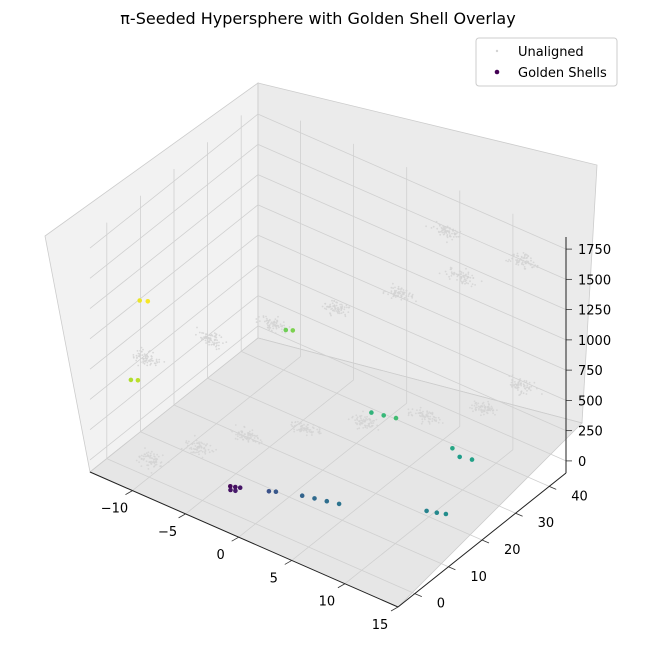 The height and width of the screenshot is (658, 651). I want to click on legend-box, so click(546, 62).